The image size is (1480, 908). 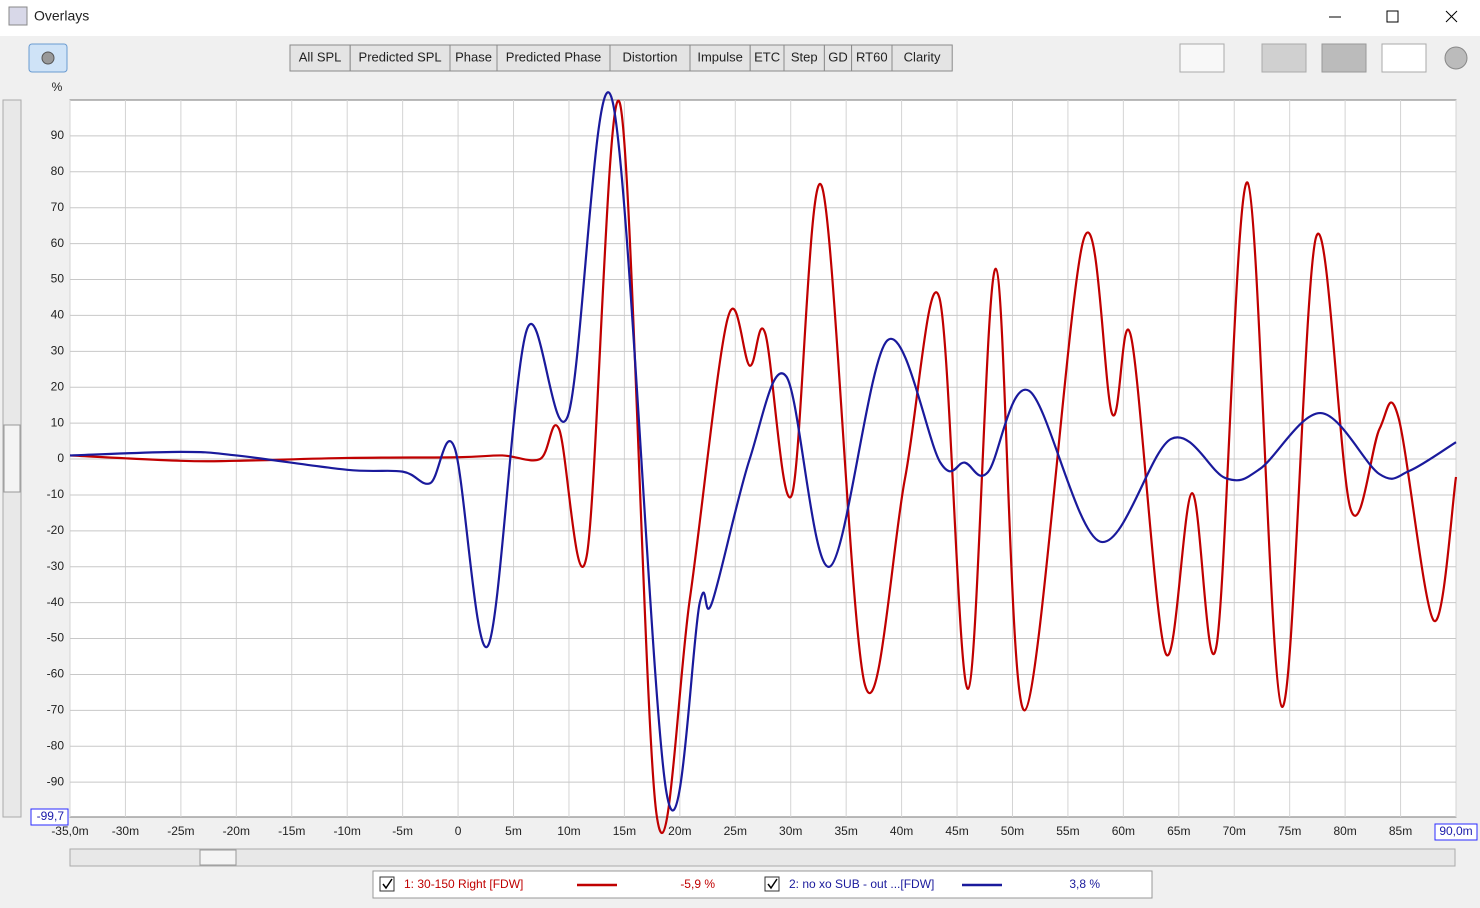 I want to click on x-tick-label: 80m, so click(x=1344, y=831).